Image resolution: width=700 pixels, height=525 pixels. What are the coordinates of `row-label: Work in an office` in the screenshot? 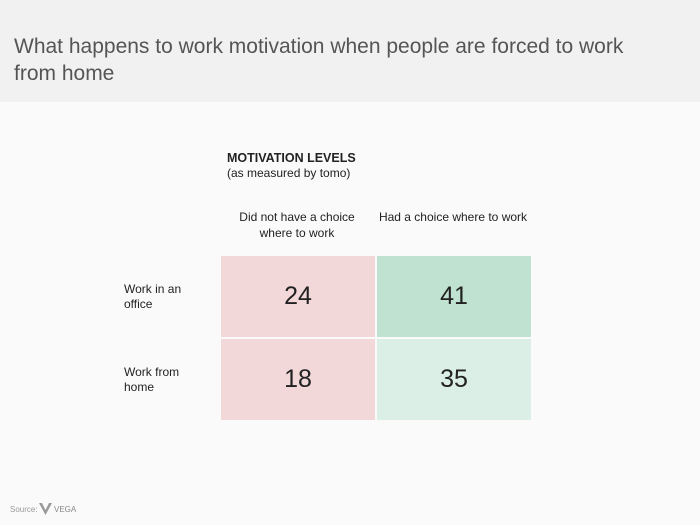 It's located at (153, 296).